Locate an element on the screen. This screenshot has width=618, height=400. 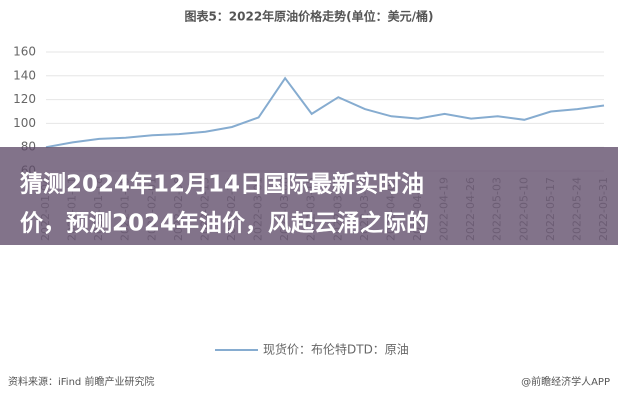
overlay-title: 猜测2024年12月14日国际最新实时油 is located at coordinates (221, 184).